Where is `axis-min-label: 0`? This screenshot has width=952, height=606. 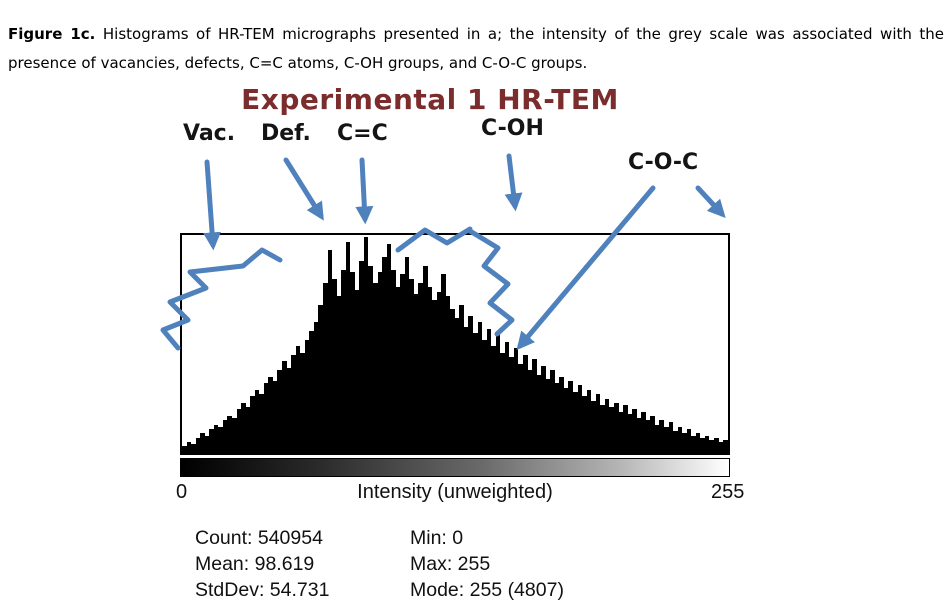 axis-min-label: 0 is located at coordinates (182, 492).